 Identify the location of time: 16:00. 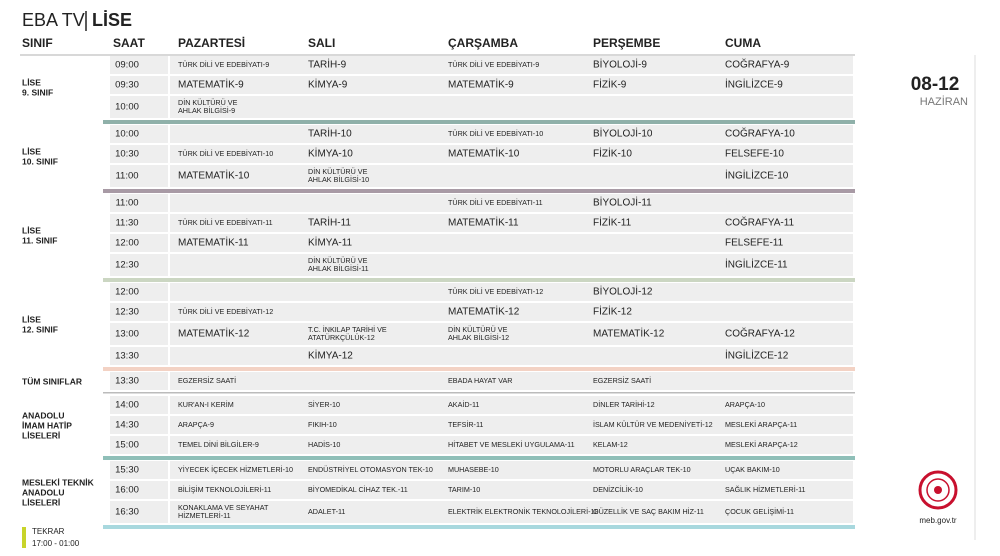
(127, 490).